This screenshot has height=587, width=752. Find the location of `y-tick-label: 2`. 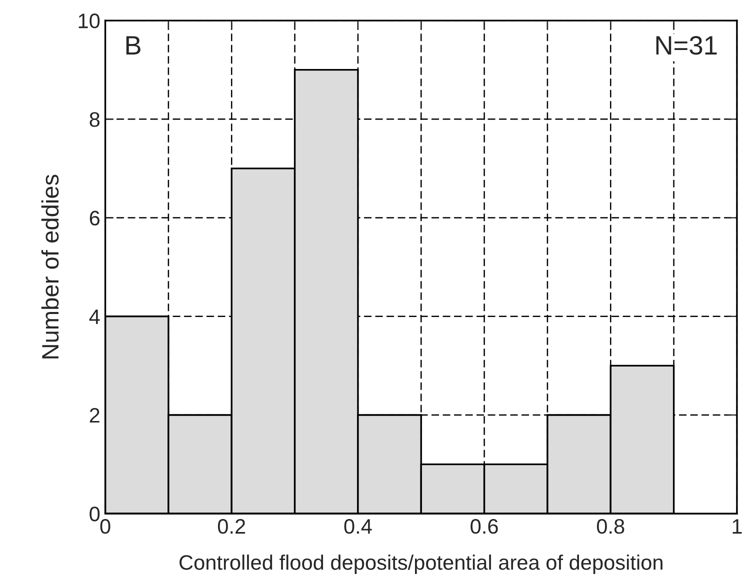

y-tick-label: 2 is located at coordinates (95, 415).